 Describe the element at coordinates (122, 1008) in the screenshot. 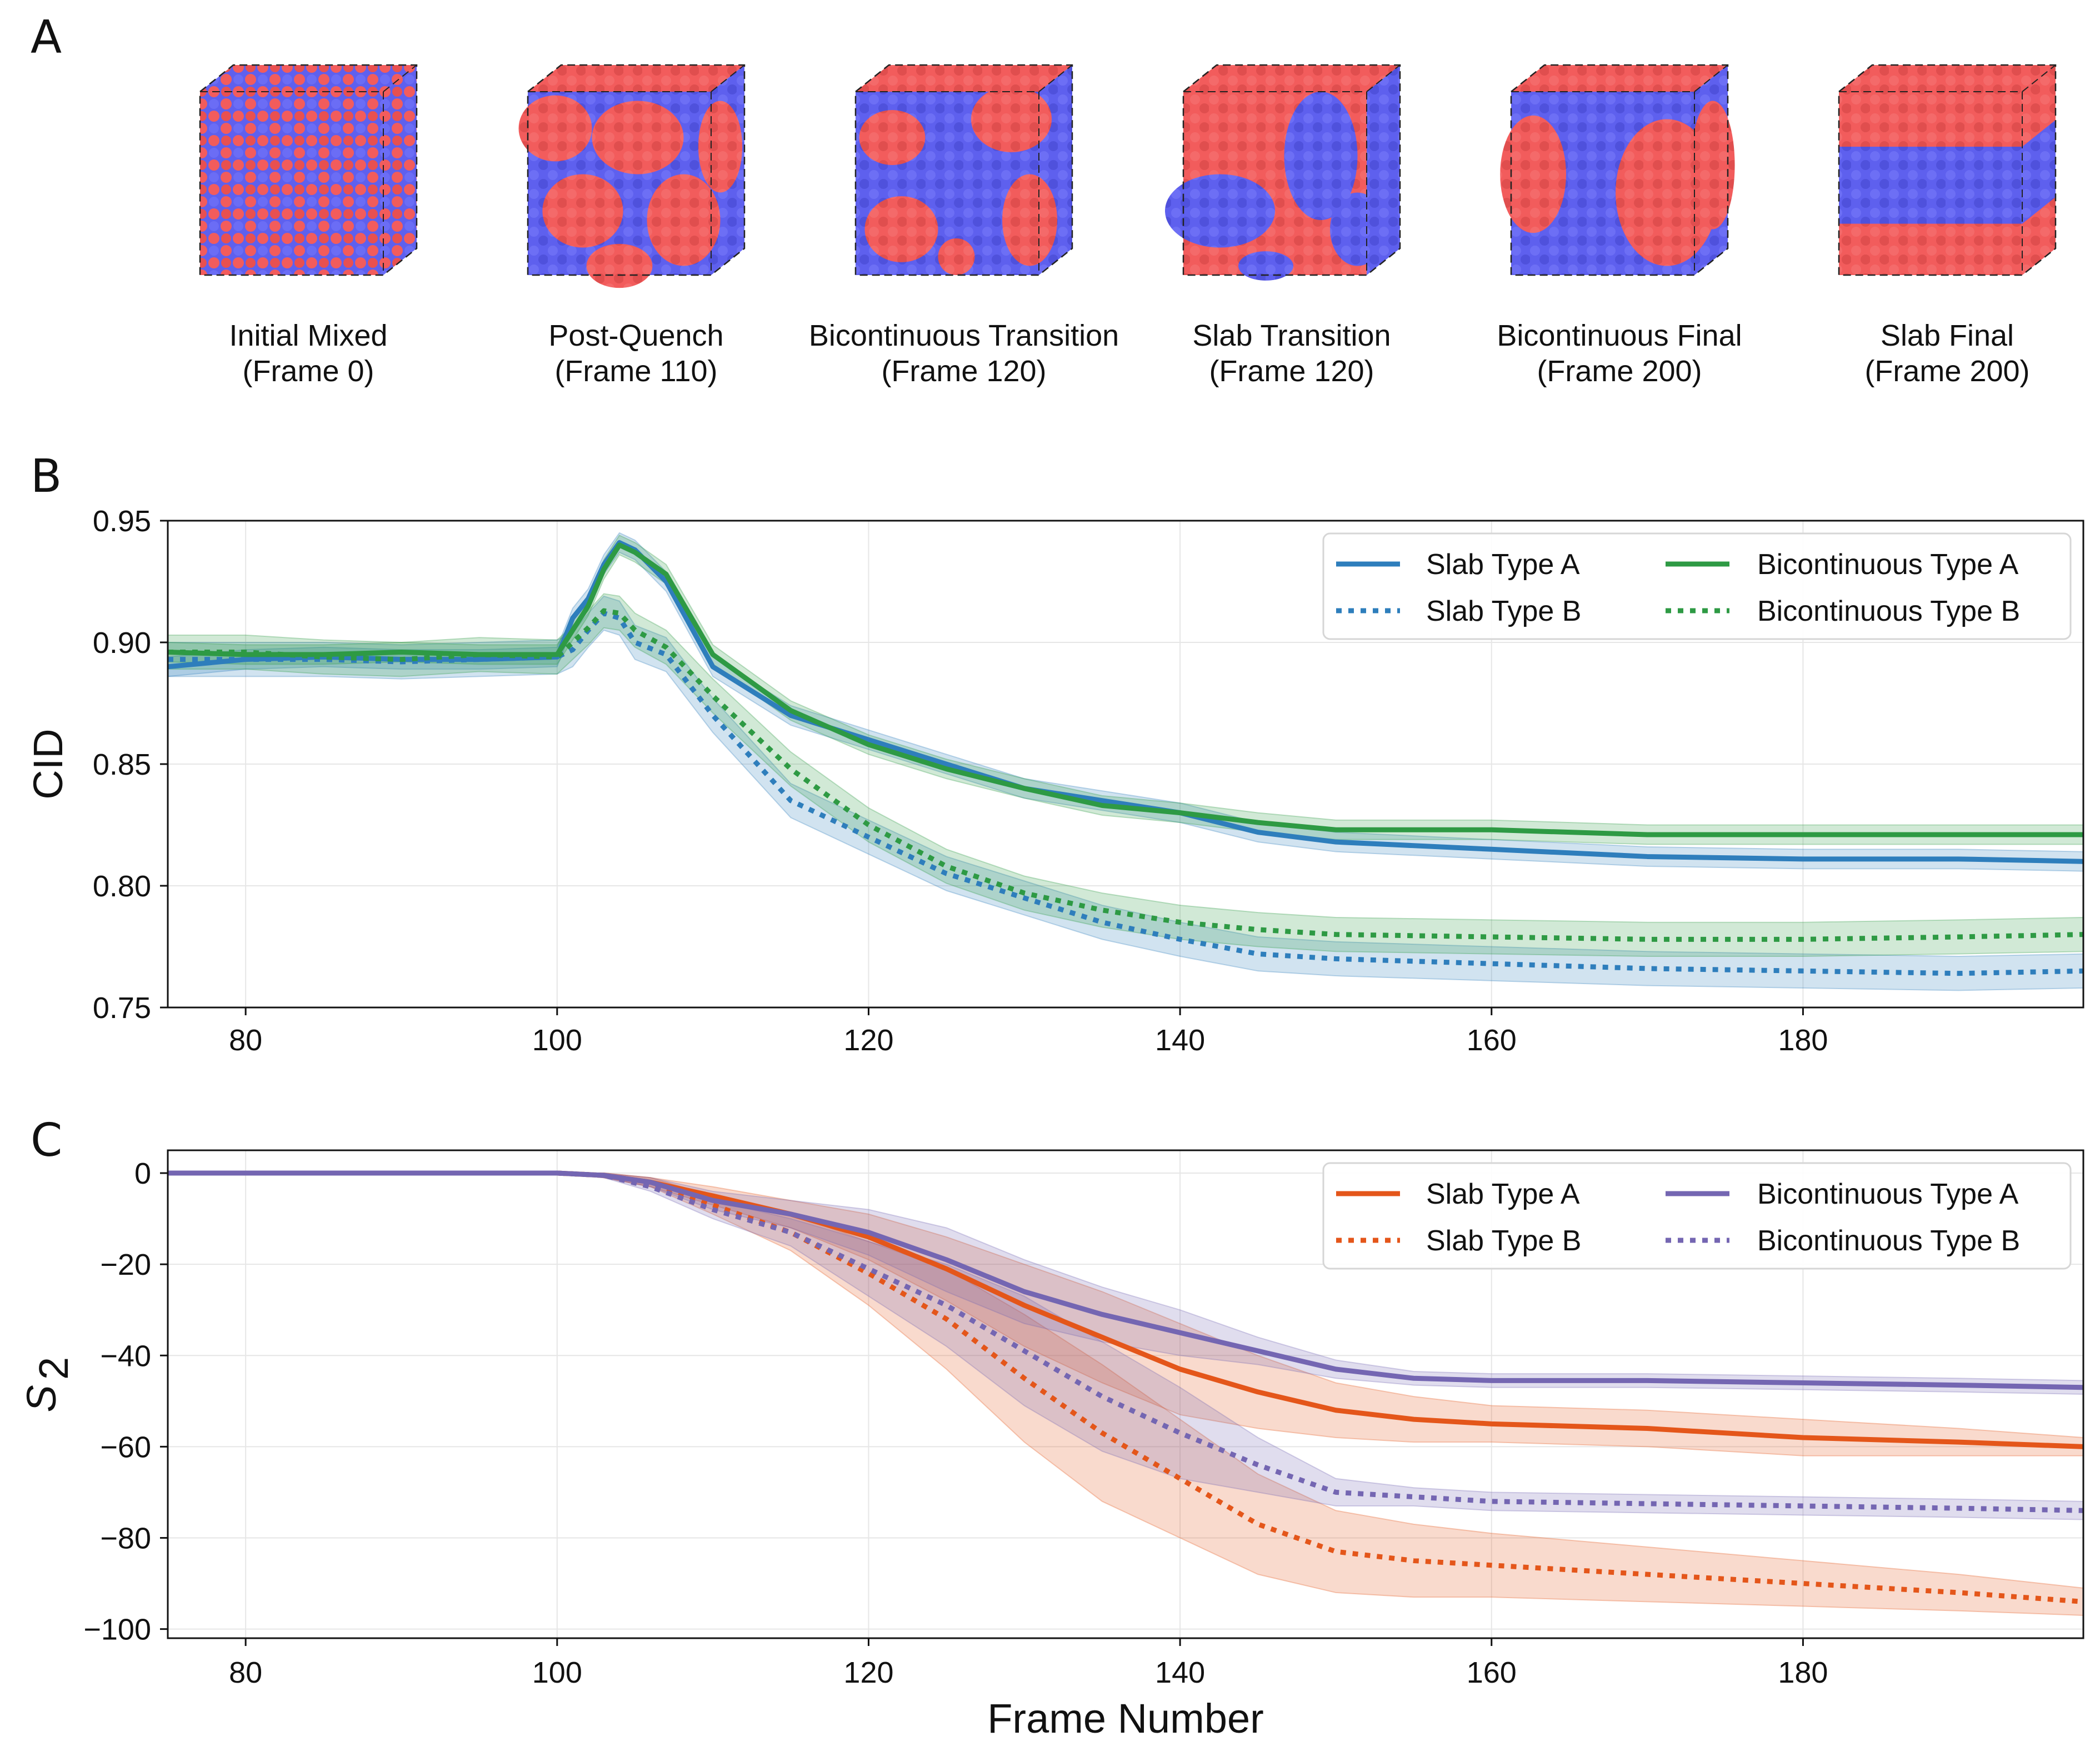

I see `cid-y-tick-label: 0.75` at that location.